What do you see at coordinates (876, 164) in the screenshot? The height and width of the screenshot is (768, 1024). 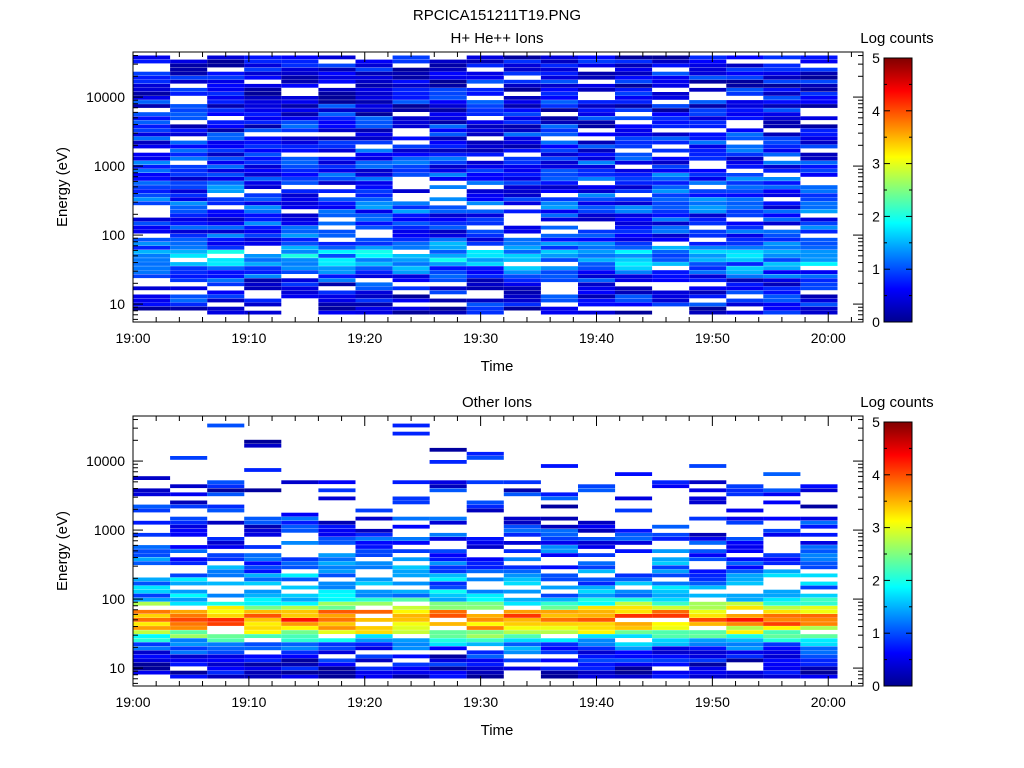 I see `panel-1-colorbar-tick-label: 3` at bounding box center [876, 164].